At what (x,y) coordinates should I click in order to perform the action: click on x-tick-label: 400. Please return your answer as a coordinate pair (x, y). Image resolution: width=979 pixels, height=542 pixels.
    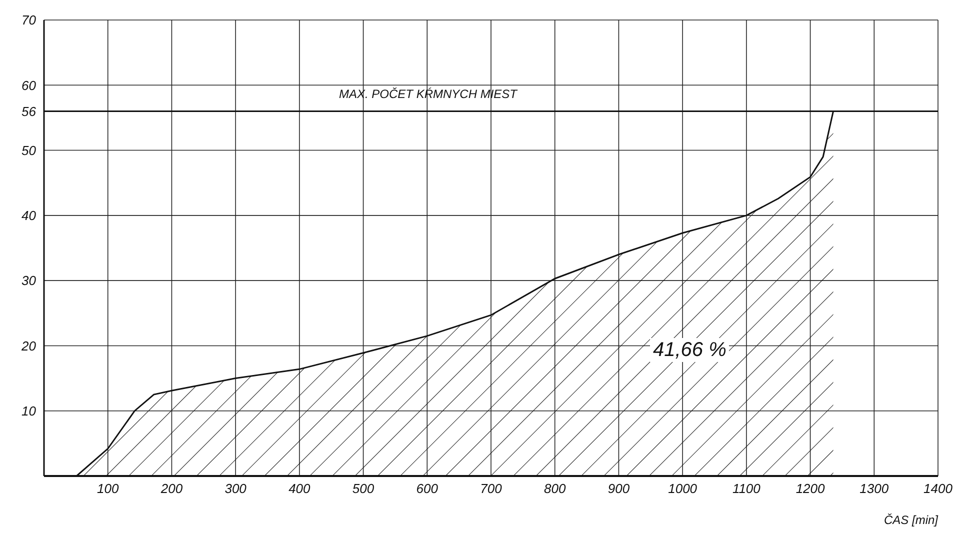
    Looking at the image, I should click on (300, 488).